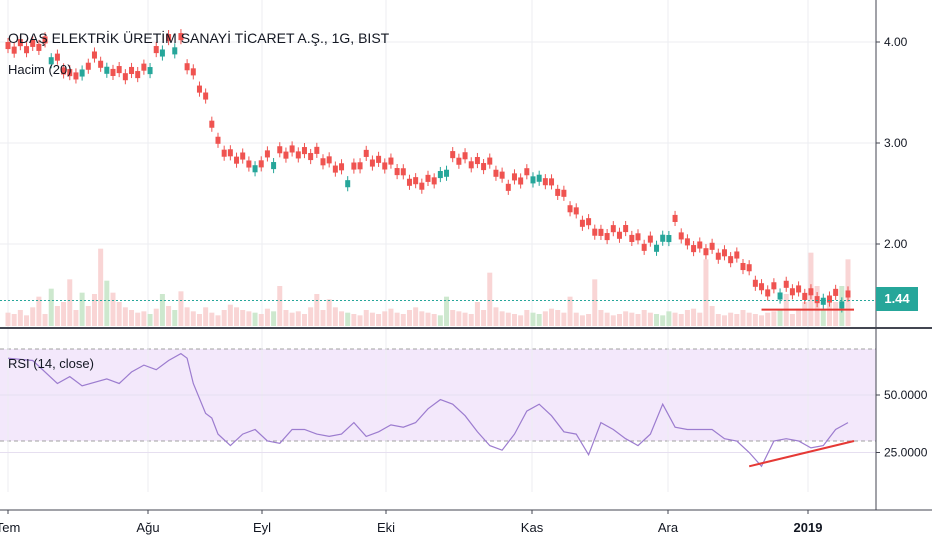 The width and height of the screenshot is (932, 555). Describe the element at coordinates (262, 527) in the screenshot. I see `x-tick-label: Eyl` at that location.